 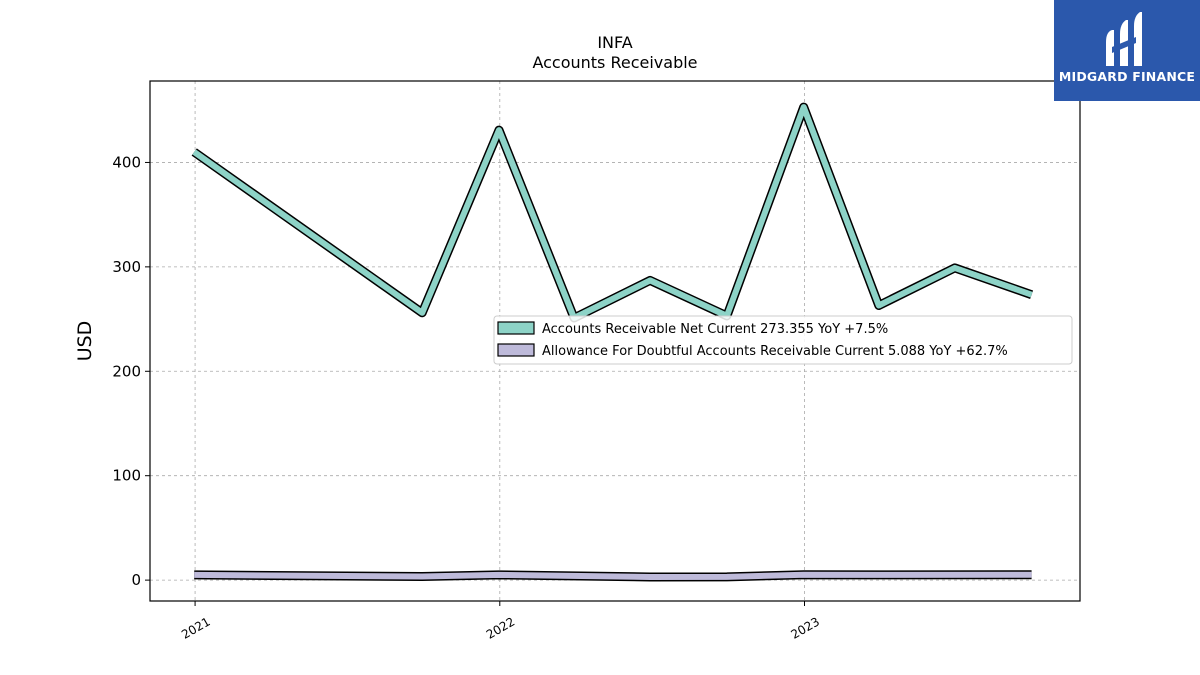 What do you see at coordinates (85, 341) in the screenshot?
I see `y-axis-label: USD` at bounding box center [85, 341].